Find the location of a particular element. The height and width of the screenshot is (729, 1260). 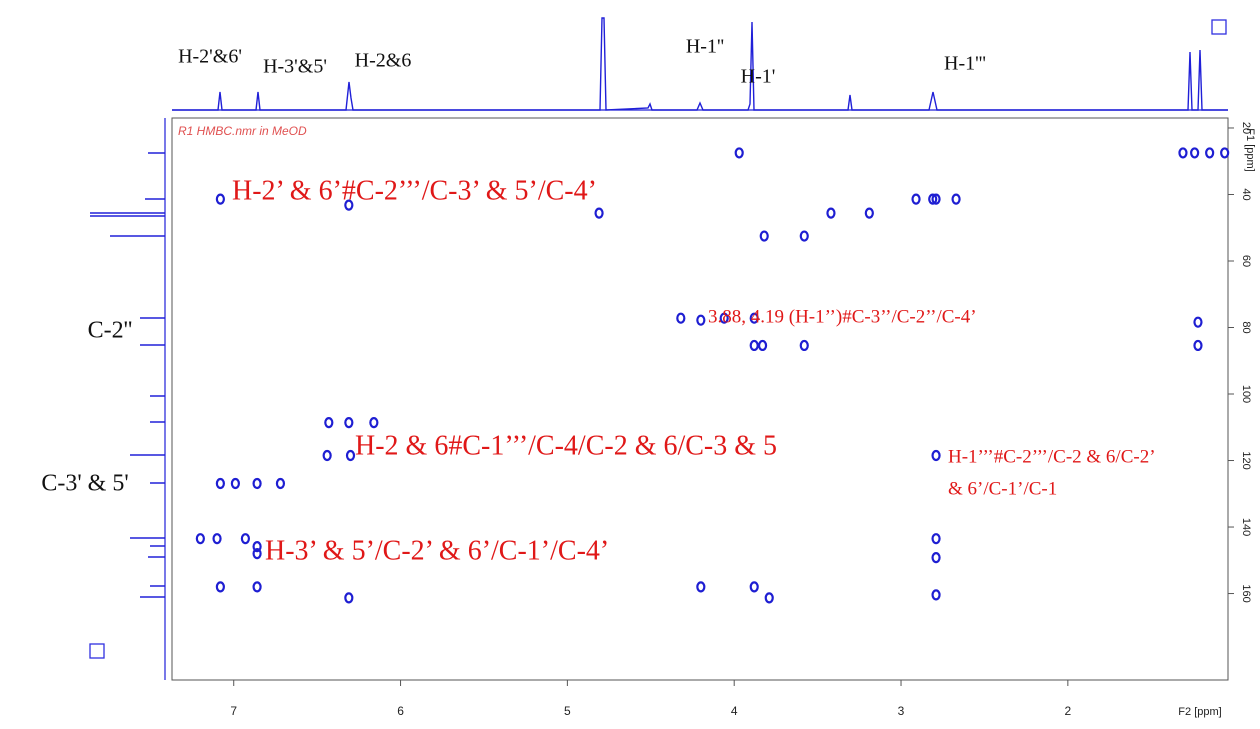

y-axis-title: F1 [ppm] is located at coordinates (1250, 149).